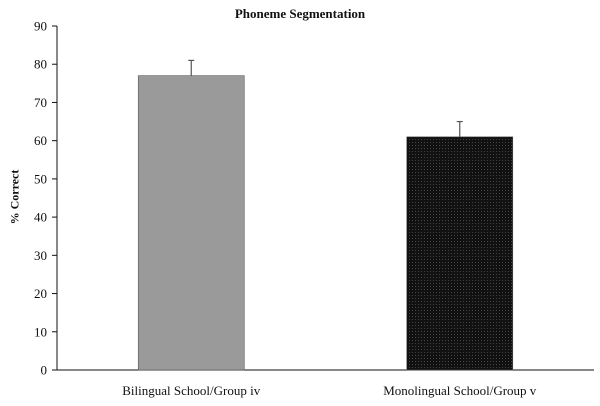  Describe the element at coordinates (44, 370) in the screenshot. I see `y-tick-label: 0` at that location.